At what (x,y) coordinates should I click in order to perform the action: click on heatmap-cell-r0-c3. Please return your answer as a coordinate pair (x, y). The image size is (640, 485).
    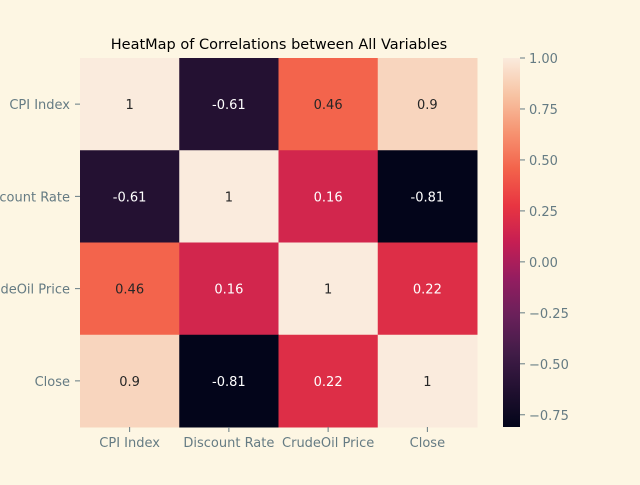
    Looking at the image, I should click on (427, 104).